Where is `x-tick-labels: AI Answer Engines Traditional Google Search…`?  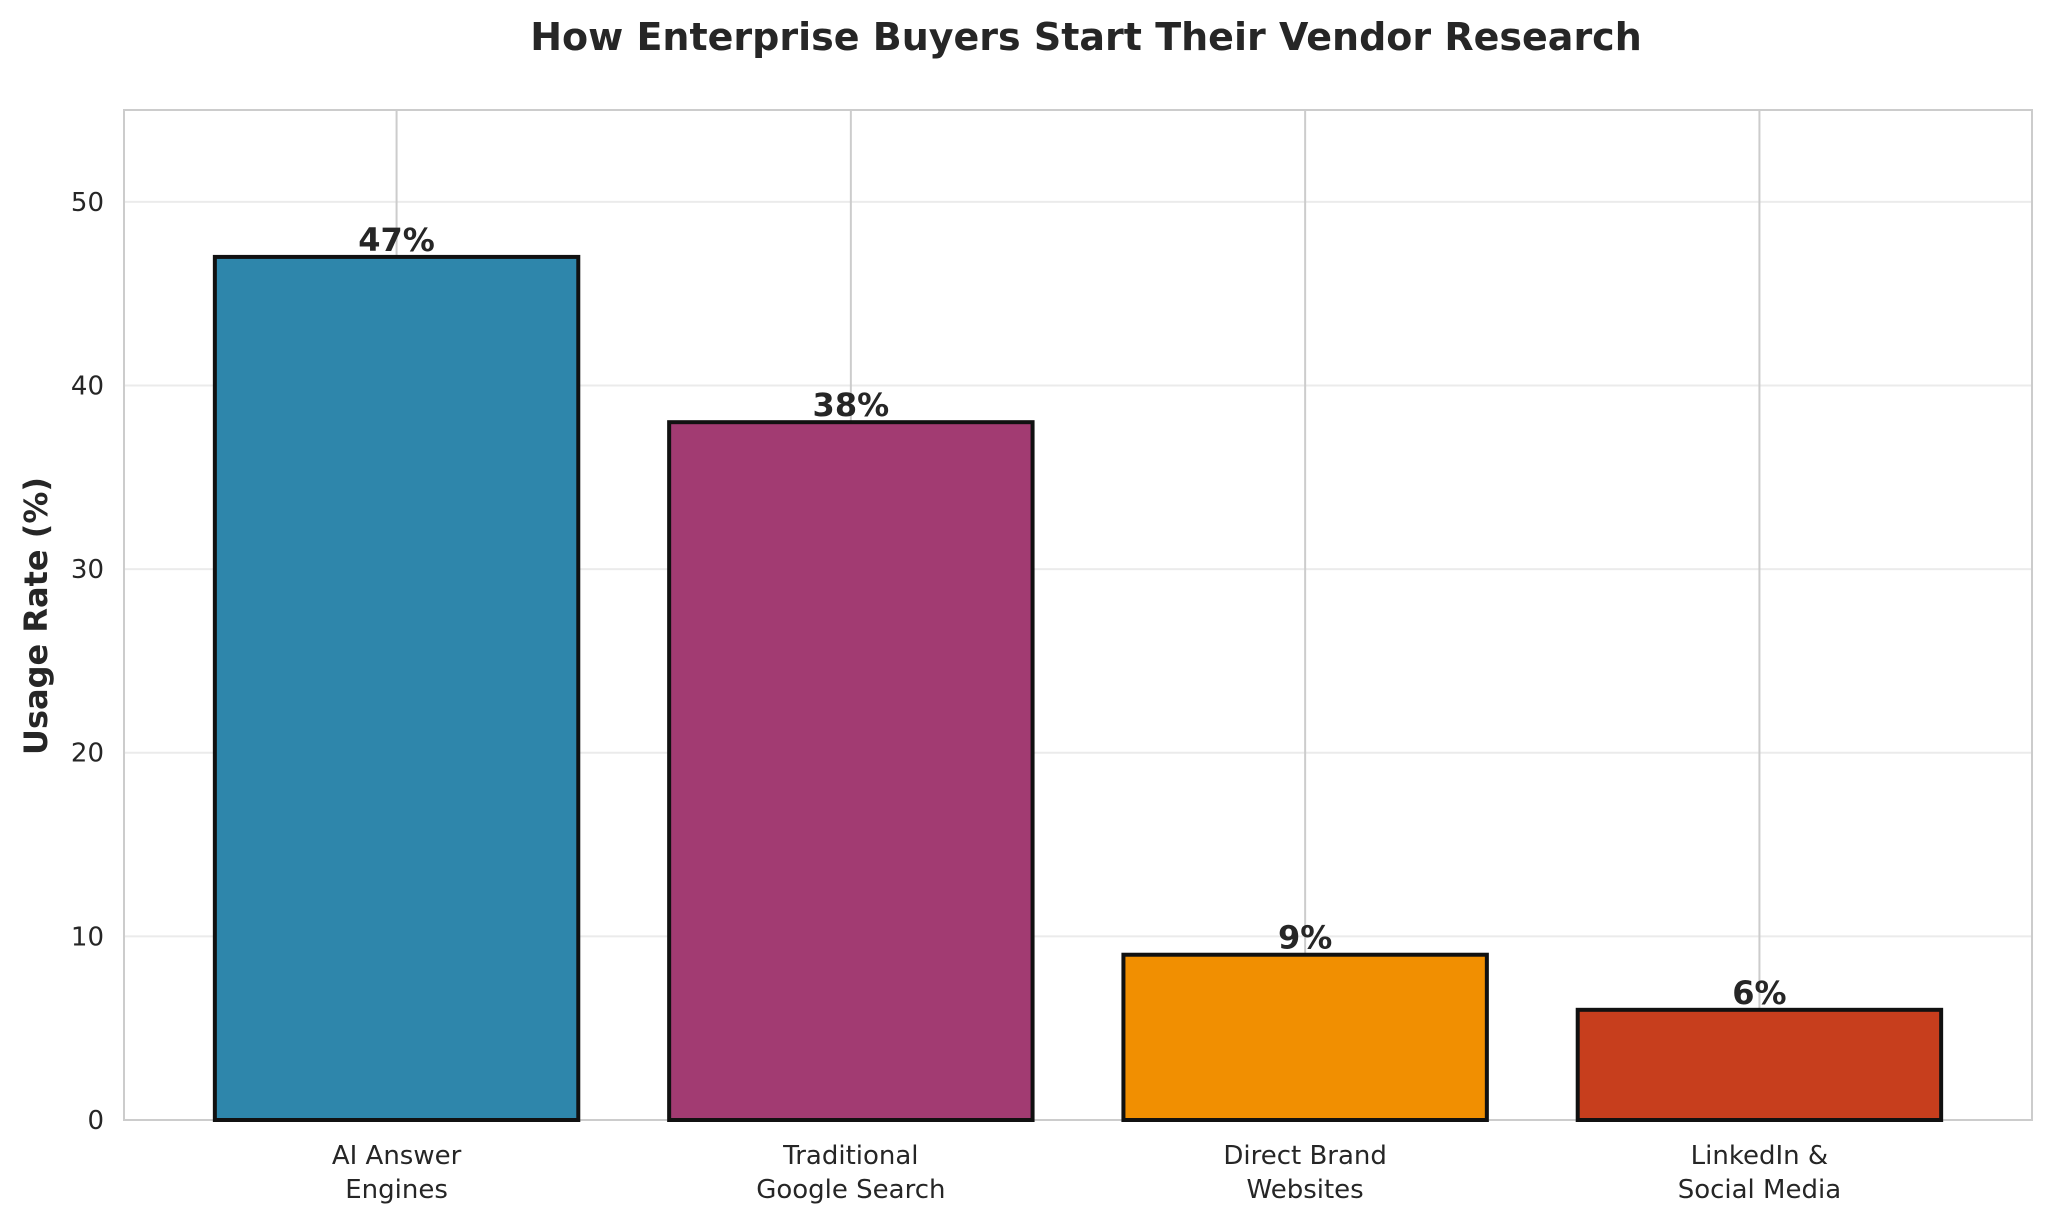 x-tick-labels: AI Answer Engines Traditional Google Search… is located at coordinates (1086, 1173).